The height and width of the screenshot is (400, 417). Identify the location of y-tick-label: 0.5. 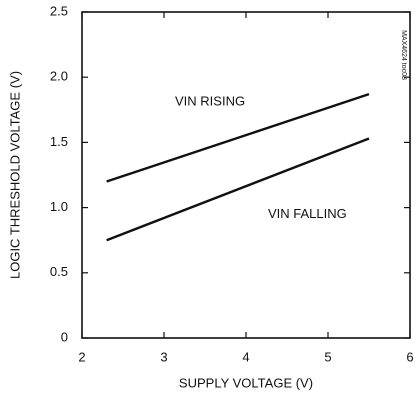
(59, 271).